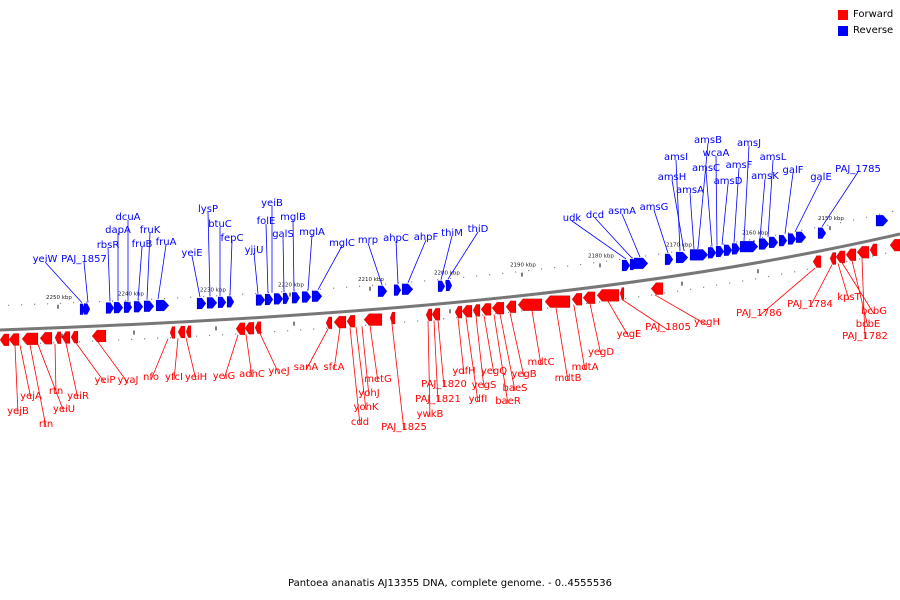 The image size is (900, 600). Describe the element at coordinates (64, 409) in the screenshot. I see `gene-label: yeiU` at that location.